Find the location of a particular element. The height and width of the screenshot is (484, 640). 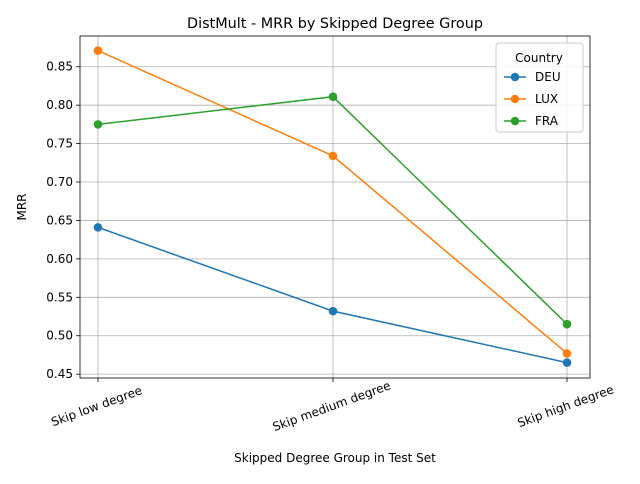

x-axis-label: Skipped Degree Group in Test Set is located at coordinates (335, 458).